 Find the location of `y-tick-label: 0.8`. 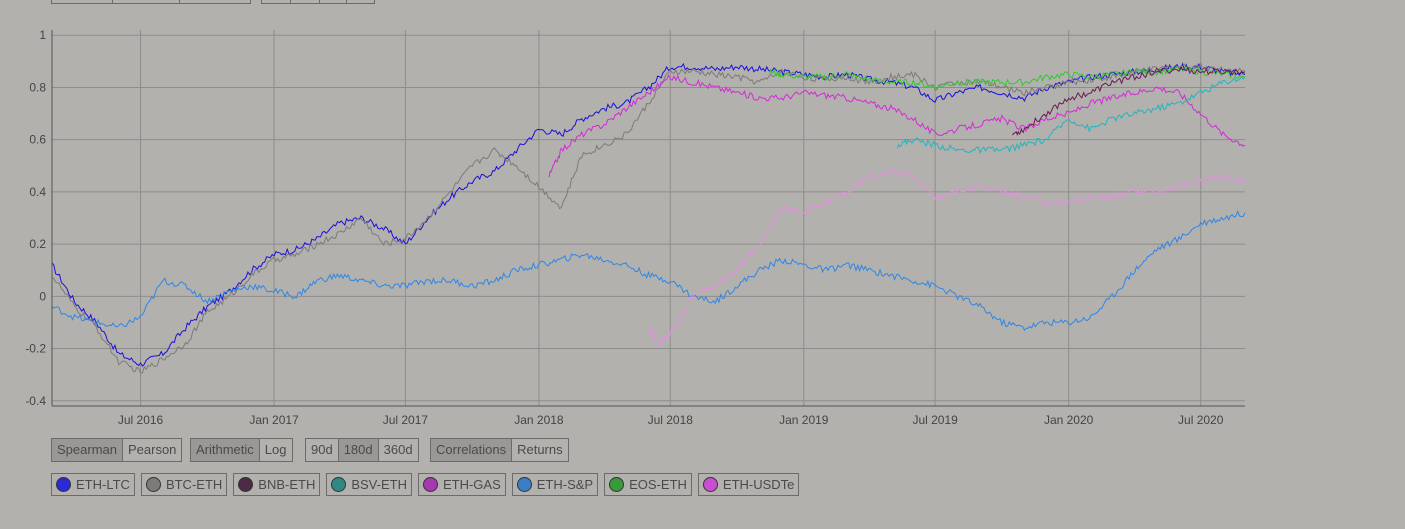

y-tick-label: 0.8 is located at coordinates (37, 87).